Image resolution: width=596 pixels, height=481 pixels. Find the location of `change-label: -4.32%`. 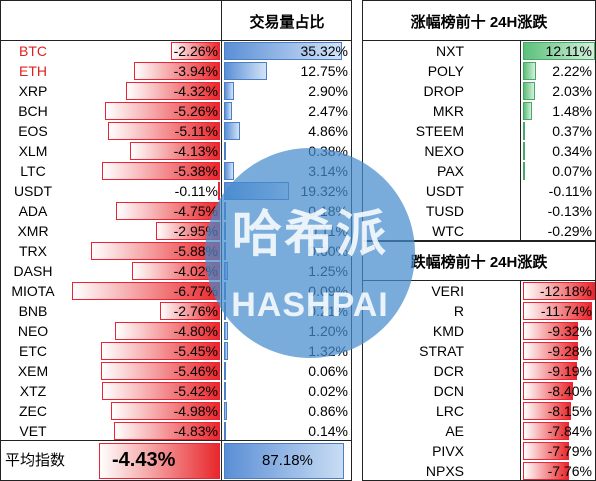

change-label: -4.32% is located at coordinates (195, 91).